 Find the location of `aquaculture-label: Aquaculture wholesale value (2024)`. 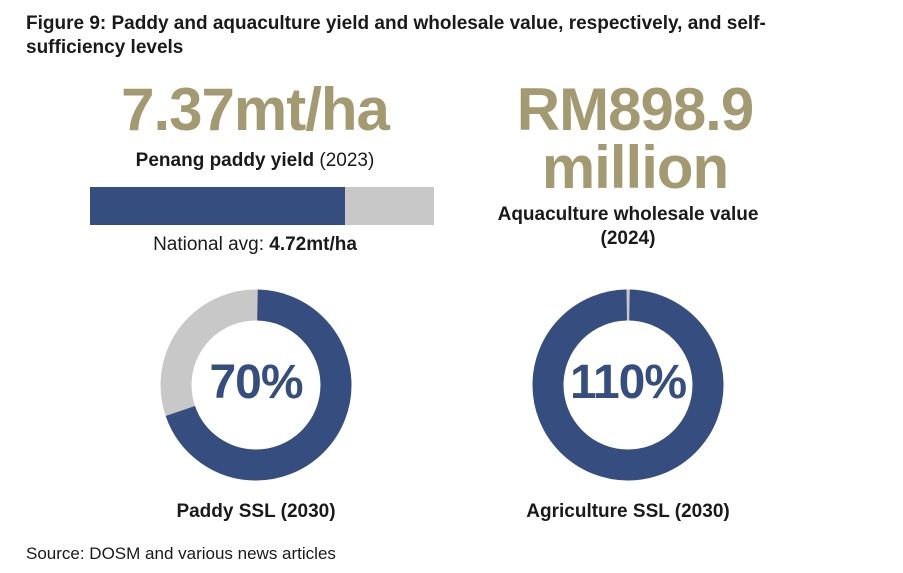

aquaculture-label: Aquaculture wholesale value (2024) is located at coordinates (628, 226).